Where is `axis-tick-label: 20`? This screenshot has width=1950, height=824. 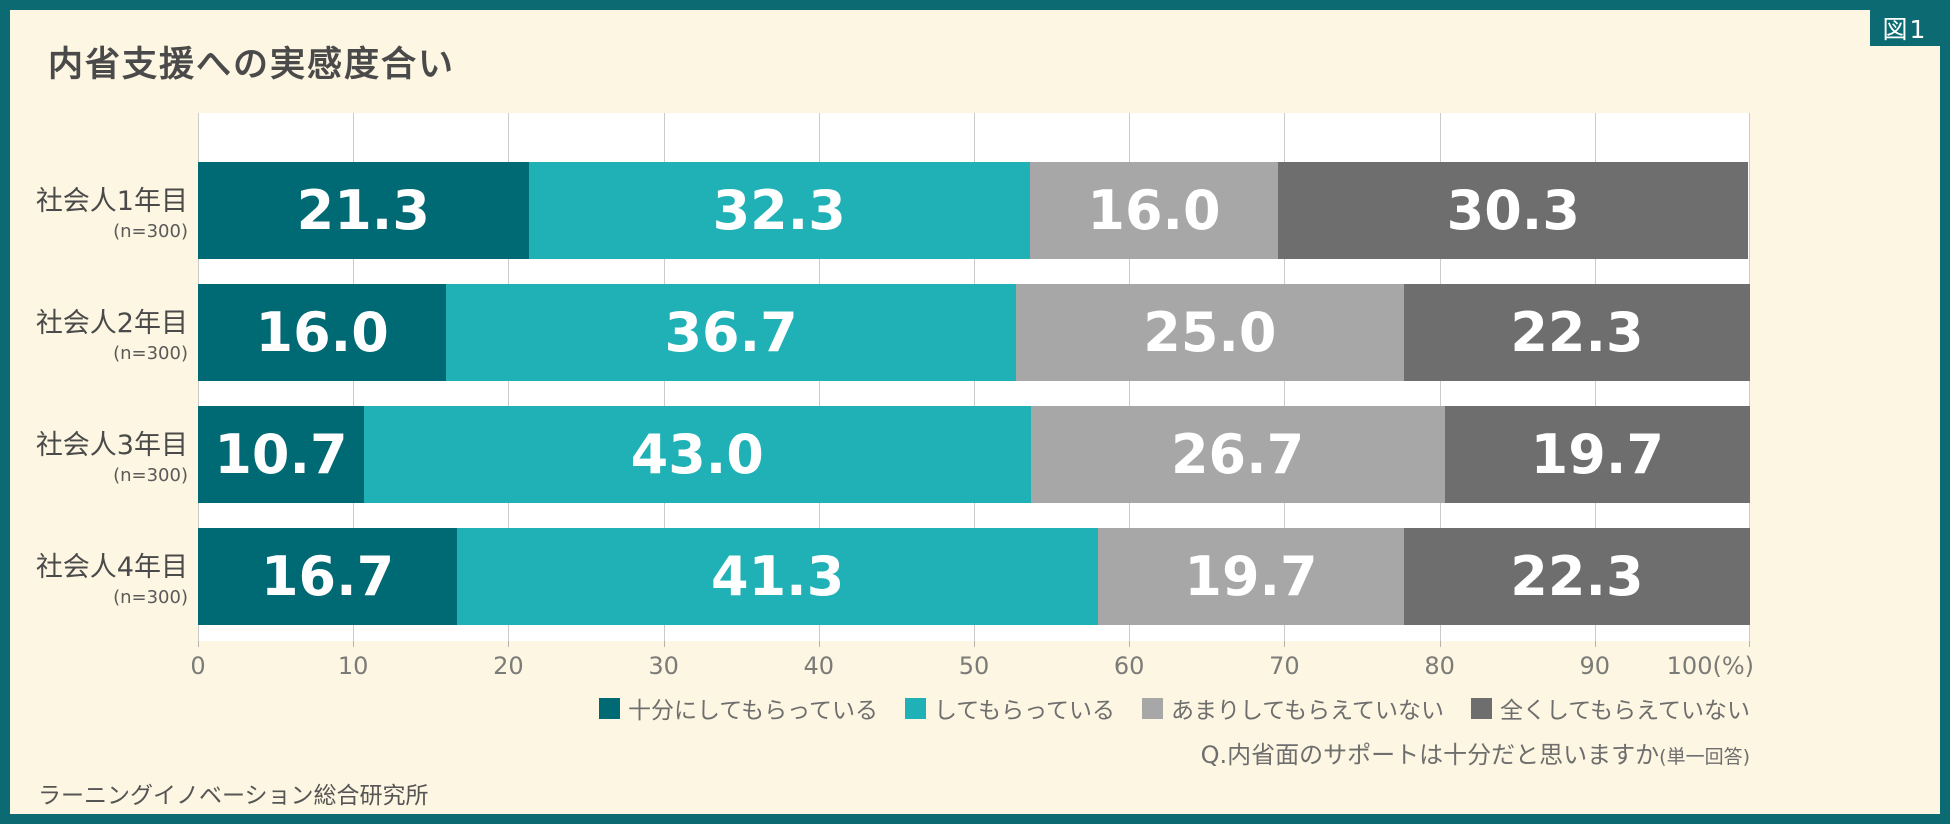
axis-tick-label: 20 is located at coordinates (508, 666).